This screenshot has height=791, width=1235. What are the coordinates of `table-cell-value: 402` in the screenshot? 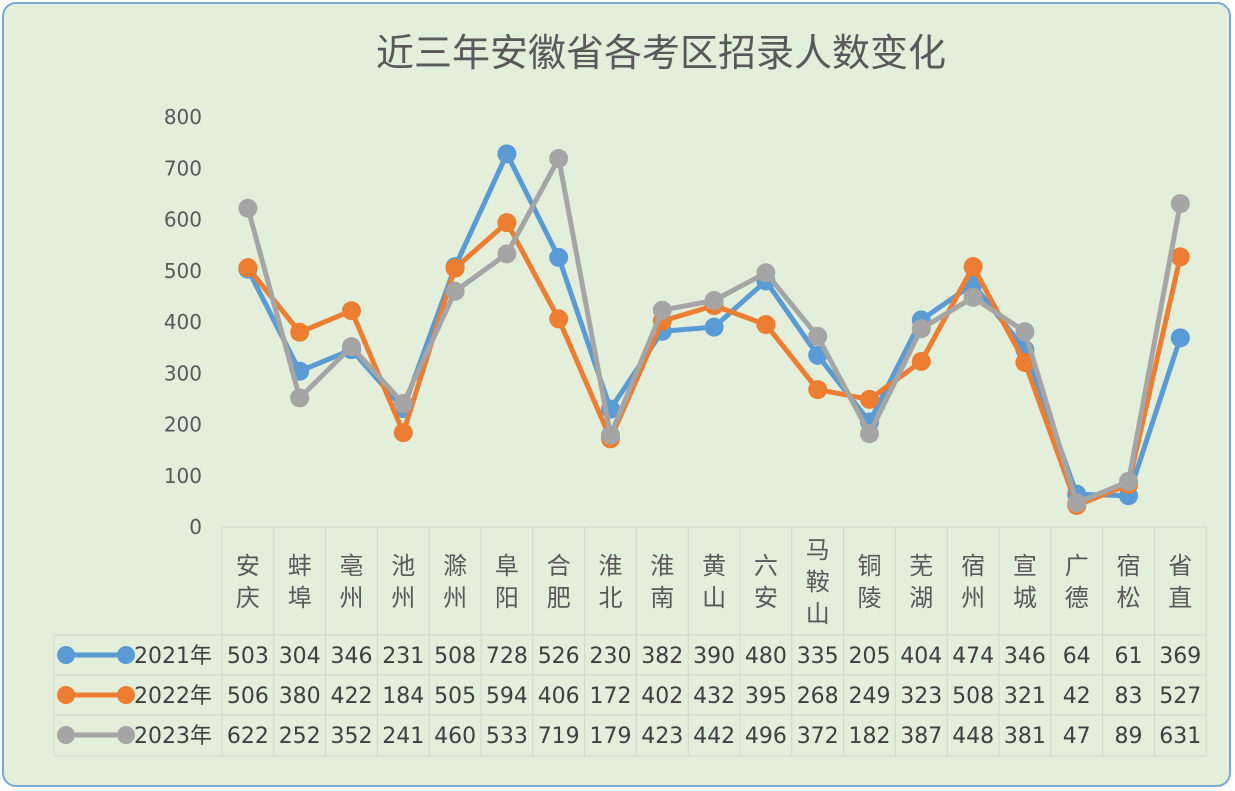 It's located at (662, 696).